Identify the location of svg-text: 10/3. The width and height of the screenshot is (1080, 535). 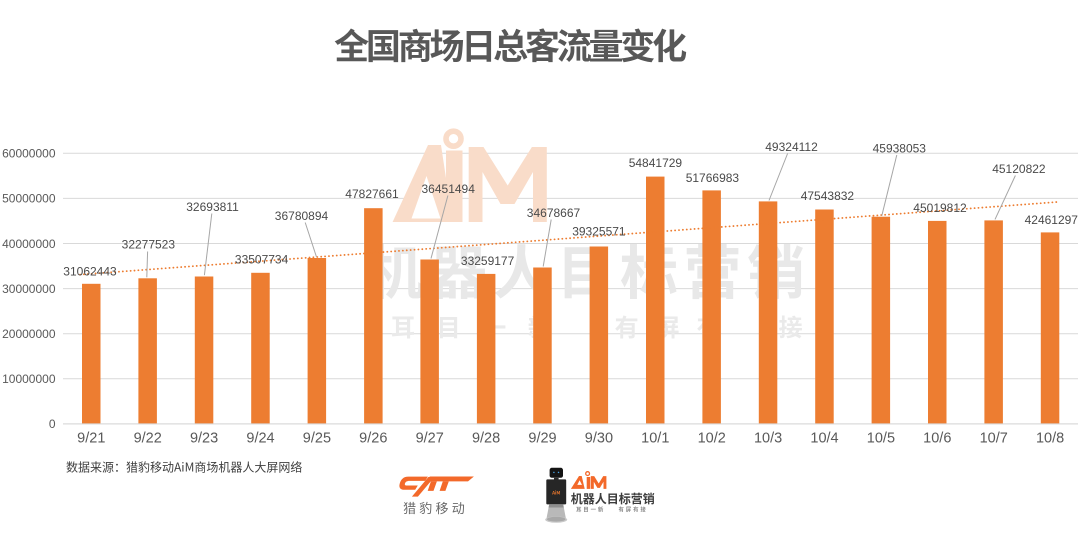
(768, 439).